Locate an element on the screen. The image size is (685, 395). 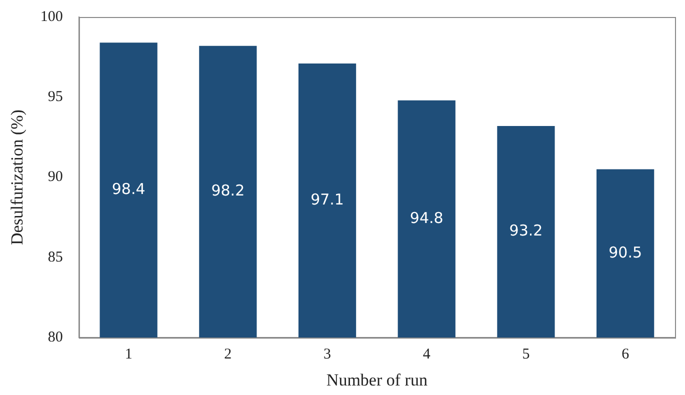
x-tick-label: 6 is located at coordinates (626, 354).